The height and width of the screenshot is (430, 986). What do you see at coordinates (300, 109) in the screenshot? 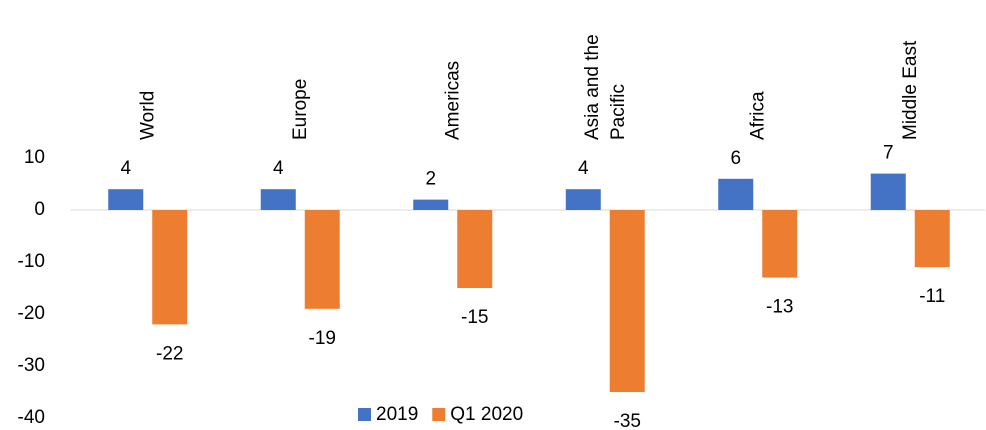
I see `x-category-label: Europe` at bounding box center [300, 109].